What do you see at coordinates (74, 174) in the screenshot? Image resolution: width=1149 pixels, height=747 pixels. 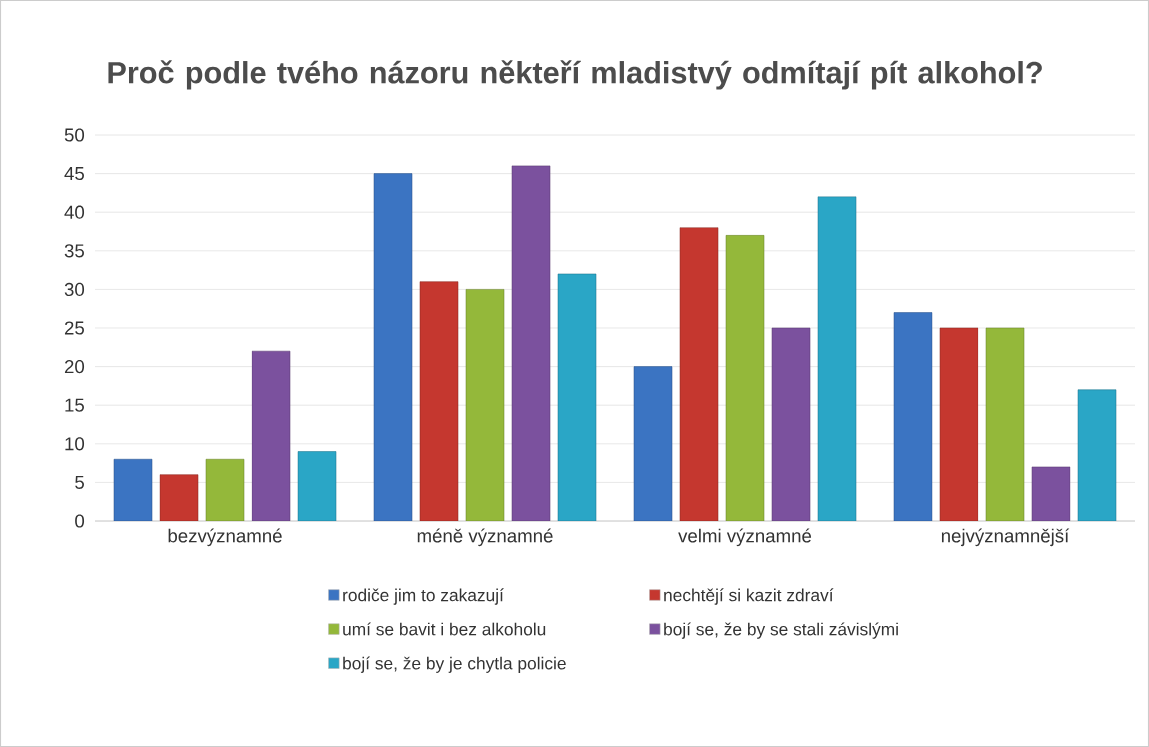 I see `y-tick-label: 45` at bounding box center [74, 174].